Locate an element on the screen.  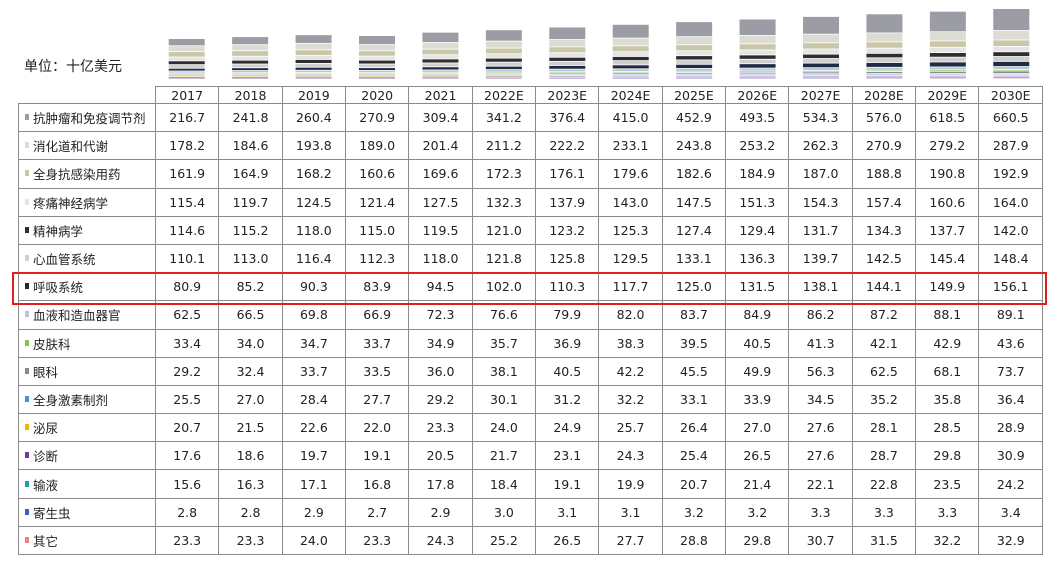
value-cell: 87.2 is located at coordinates (884, 315).